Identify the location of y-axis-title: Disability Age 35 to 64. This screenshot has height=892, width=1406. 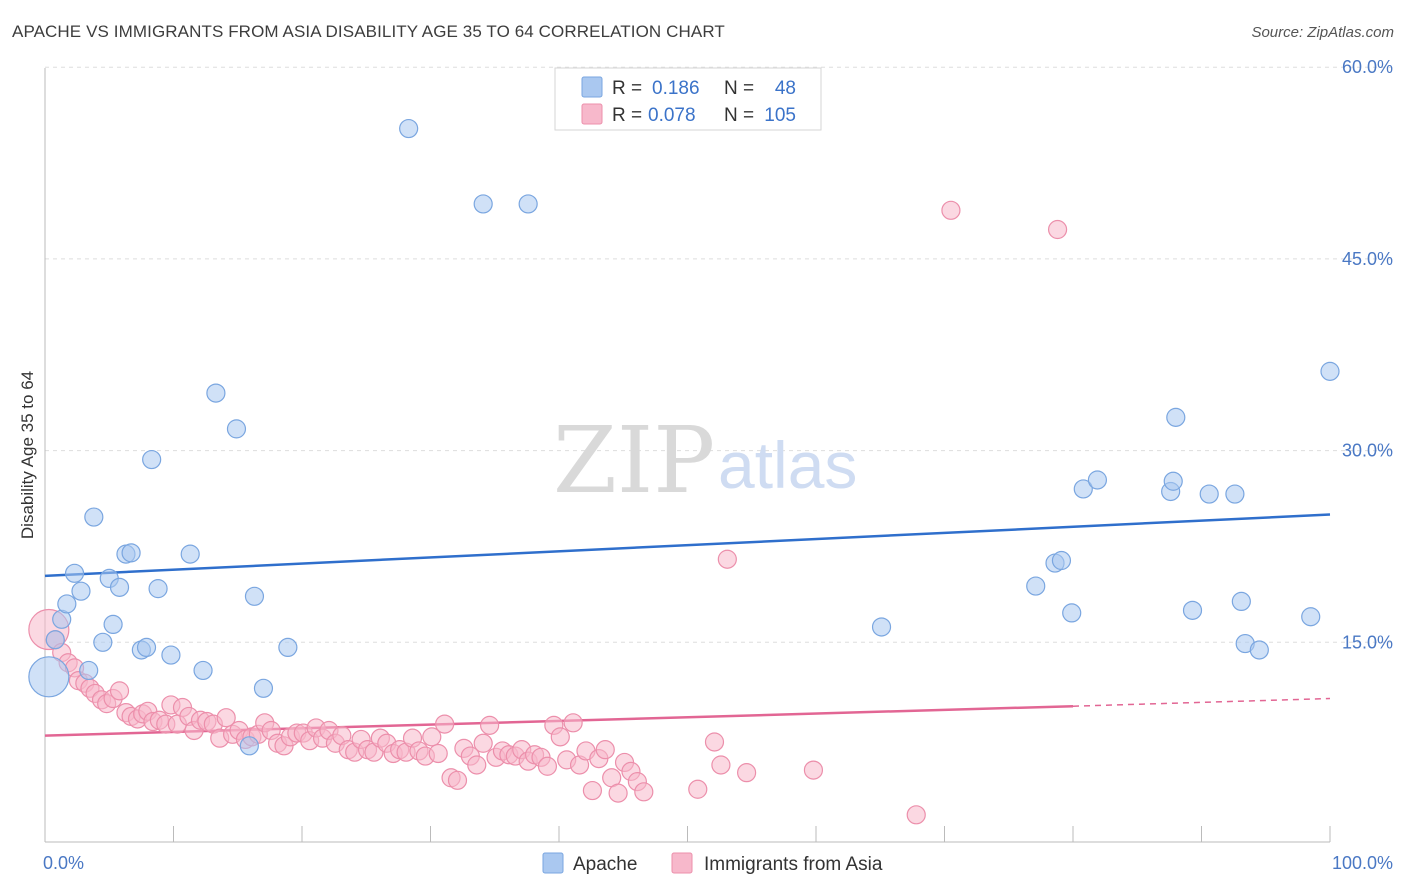
(27, 455).